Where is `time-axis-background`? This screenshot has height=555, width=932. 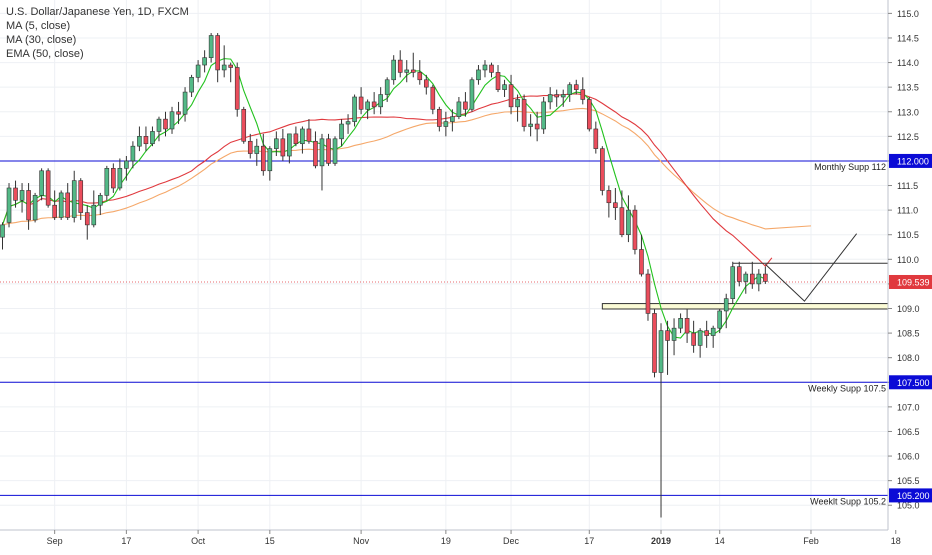
time-axis-background is located at coordinates (466, 540).